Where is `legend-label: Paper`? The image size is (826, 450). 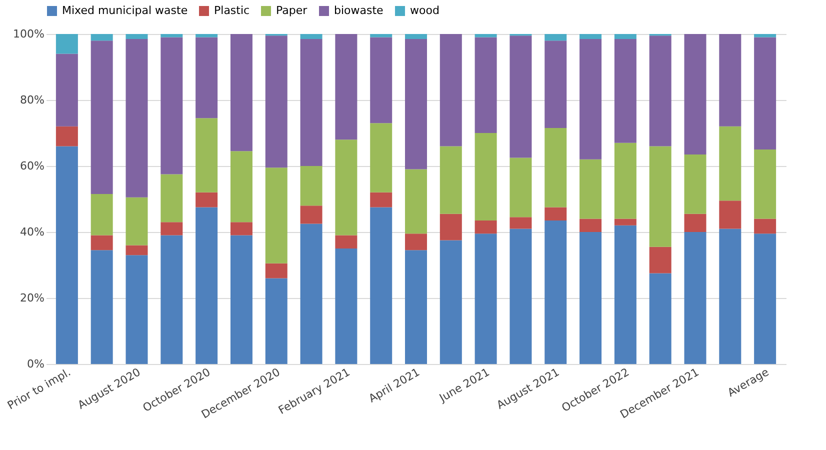 legend-label: Paper is located at coordinates (292, 10).